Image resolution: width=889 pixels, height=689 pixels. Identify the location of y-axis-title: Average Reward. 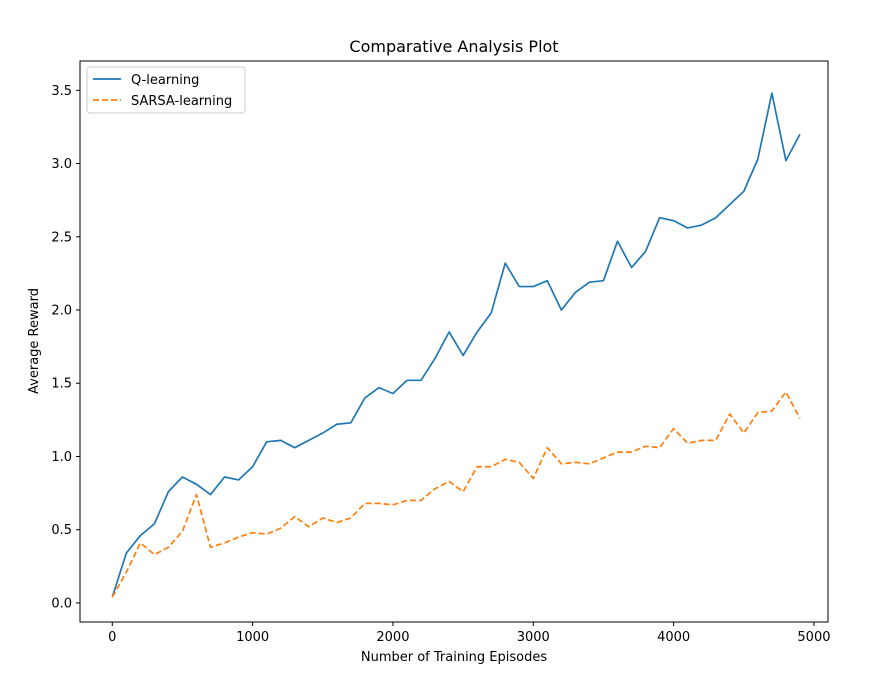
(34, 341).